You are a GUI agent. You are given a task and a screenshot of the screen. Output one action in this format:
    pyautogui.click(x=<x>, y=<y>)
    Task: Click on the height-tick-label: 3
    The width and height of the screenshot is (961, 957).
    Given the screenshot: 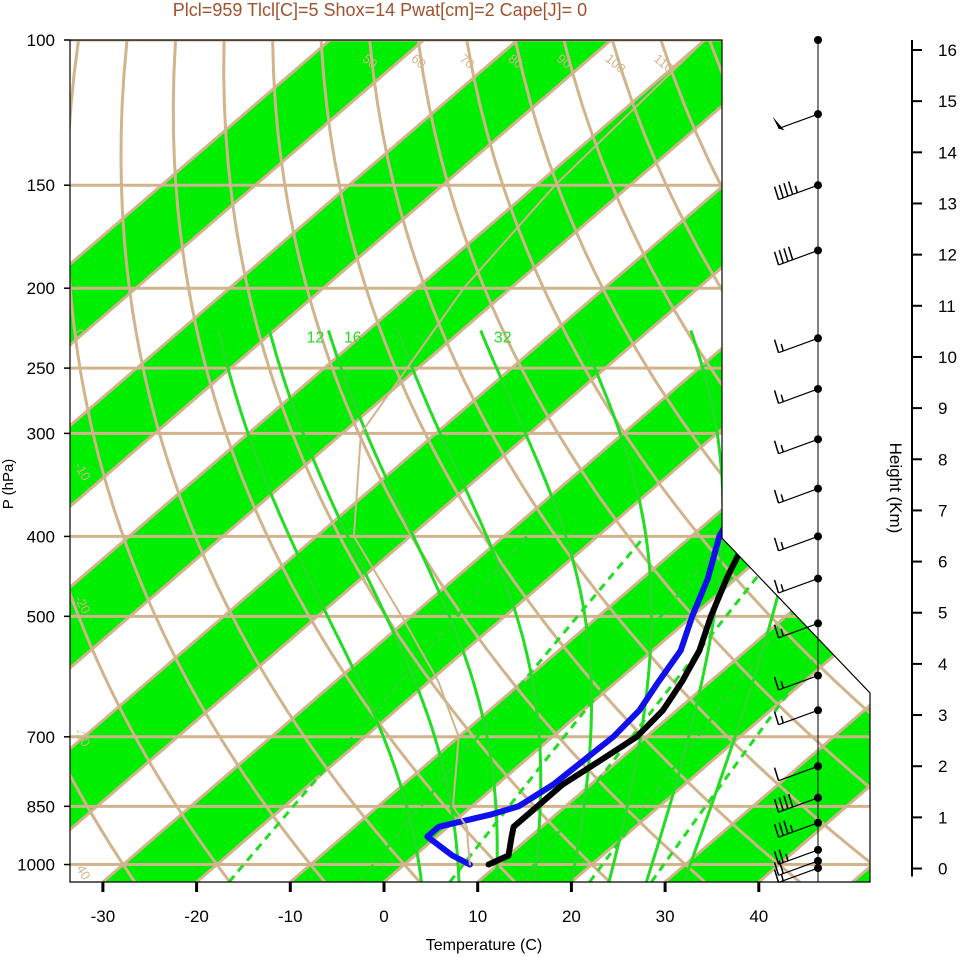 What is the action you would take?
    pyautogui.click(x=942, y=715)
    